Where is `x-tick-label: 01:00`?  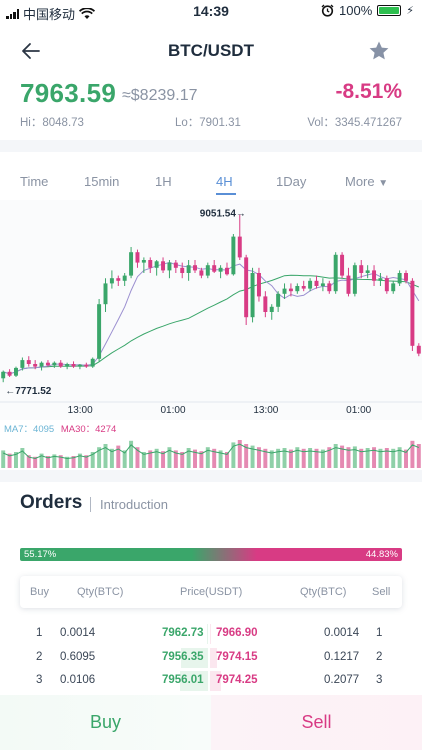 x-tick-label: 01:00 is located at coordinates (358, 410).